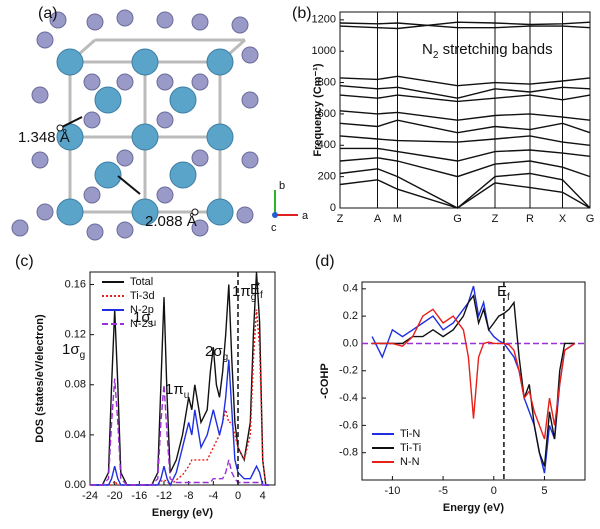  I want to click on x-tick-label: A, so click(378, 219).